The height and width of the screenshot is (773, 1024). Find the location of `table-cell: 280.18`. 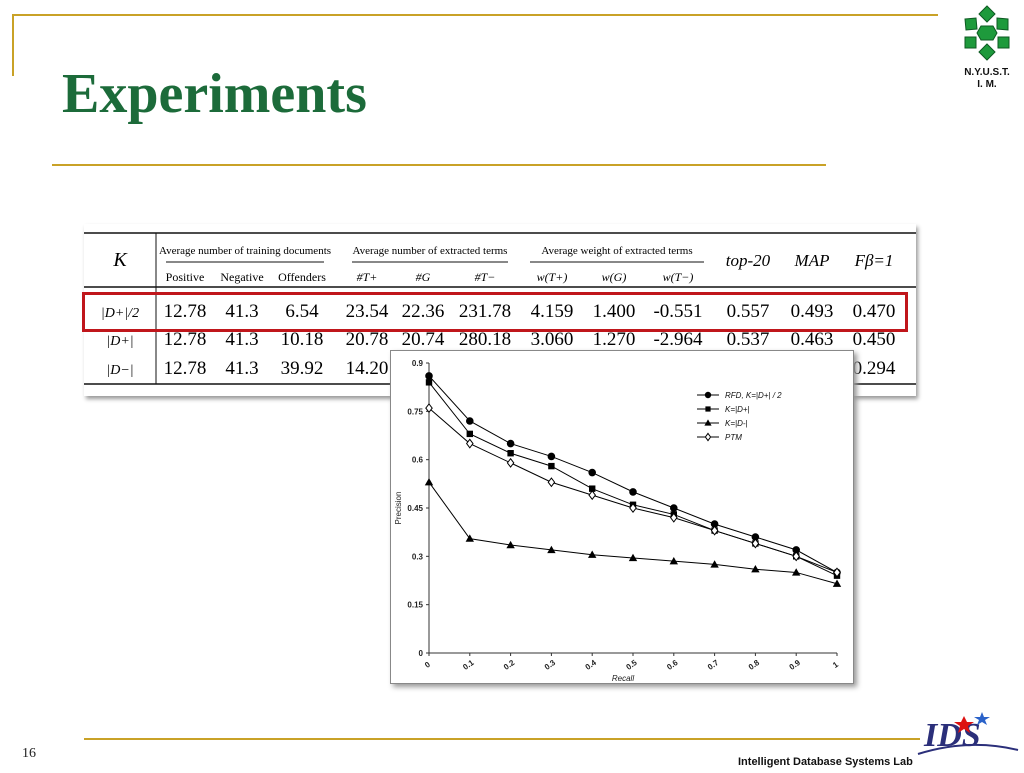

table-cell: 280.18 is located at coordinates (485, 339).